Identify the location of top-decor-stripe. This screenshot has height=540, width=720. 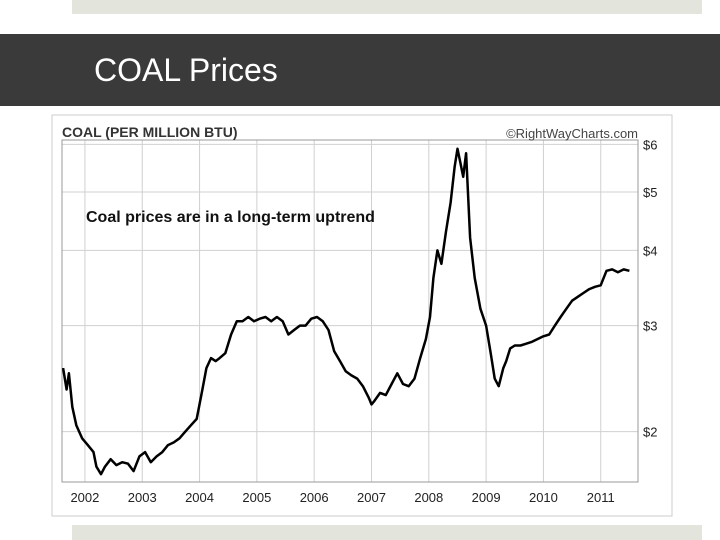
(387, 7).